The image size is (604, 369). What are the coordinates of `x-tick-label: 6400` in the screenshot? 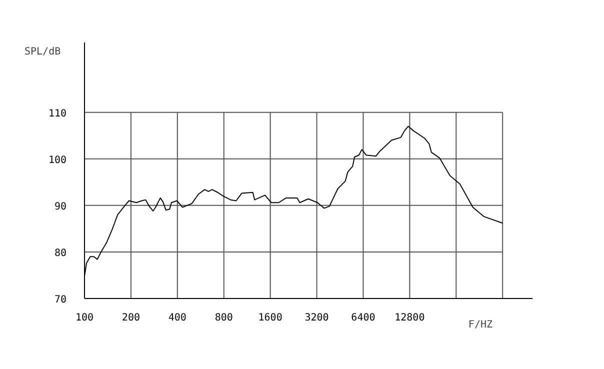 It's located at (363, 318).